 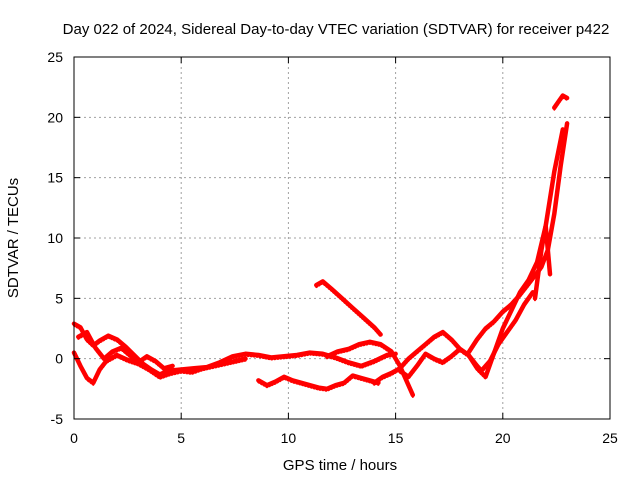 I want to click on y-tick-label: 5, so click(x=59, y=298).